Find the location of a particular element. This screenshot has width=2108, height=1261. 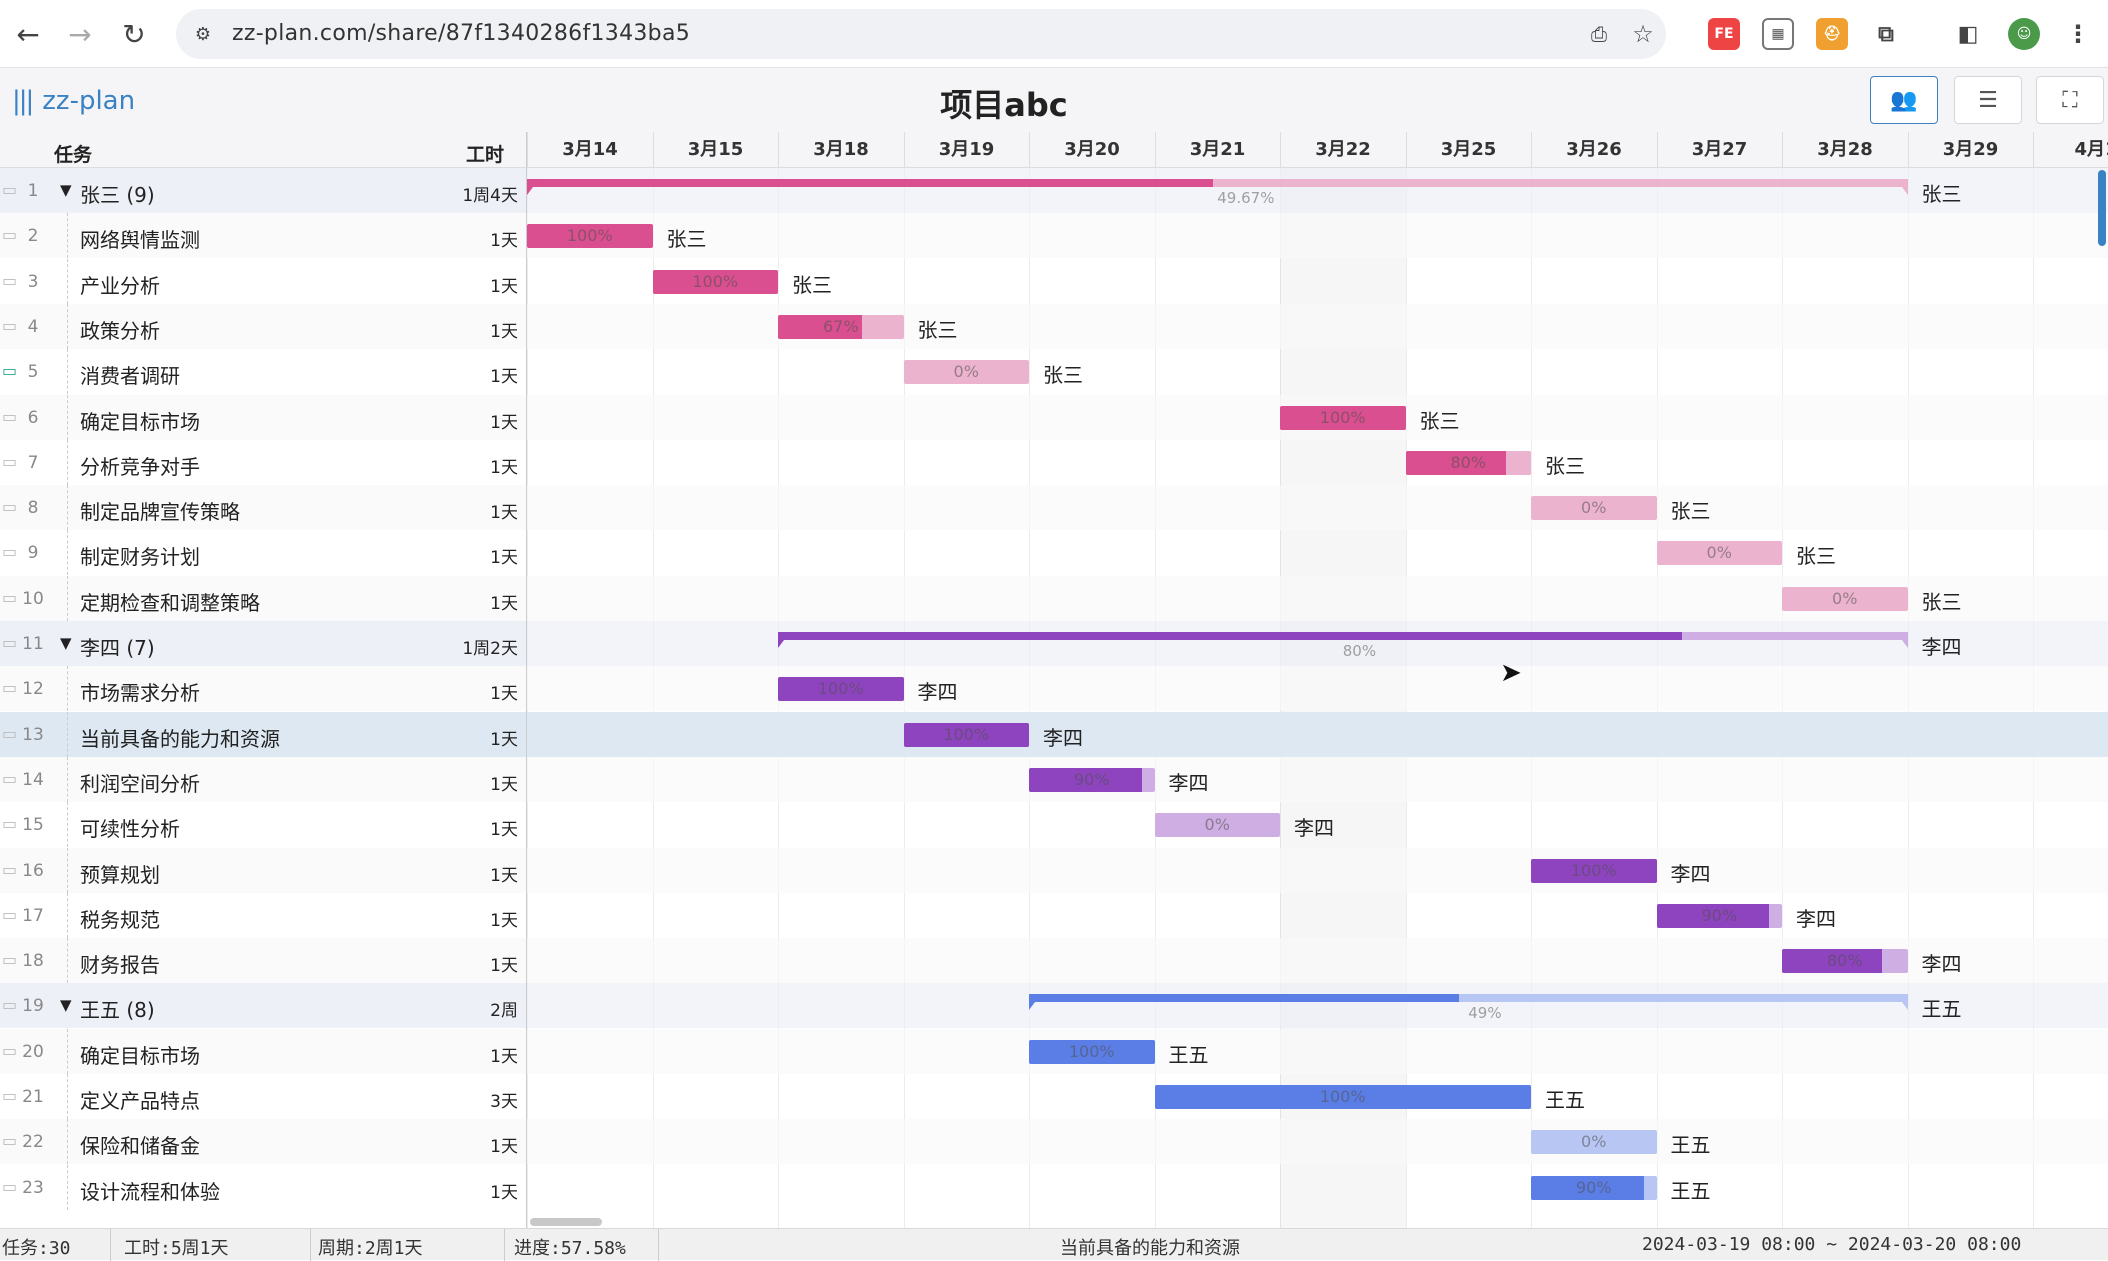

task-name: 消费者调研 is located at coordinates (130, 376).